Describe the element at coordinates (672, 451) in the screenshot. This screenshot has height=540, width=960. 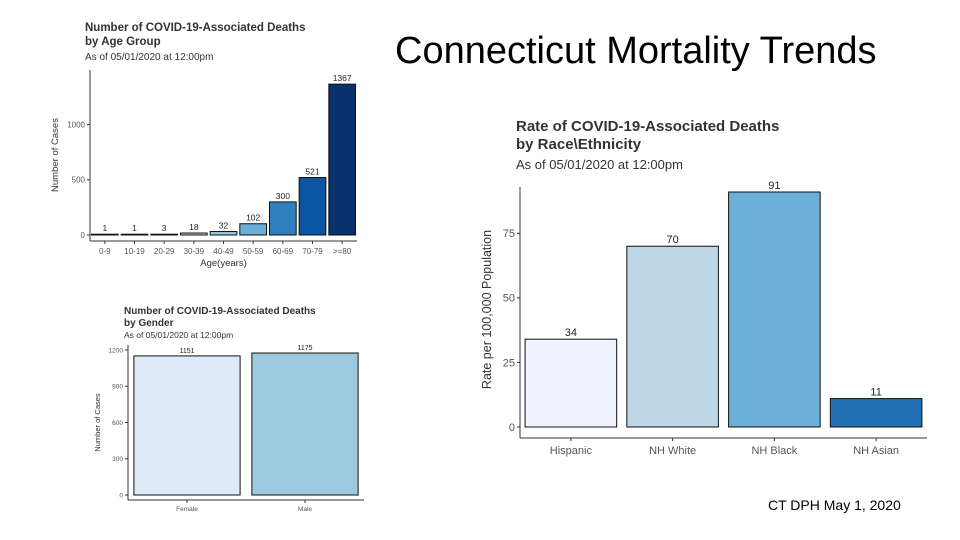
I see `race-x-tick-label: NH White` at that location.